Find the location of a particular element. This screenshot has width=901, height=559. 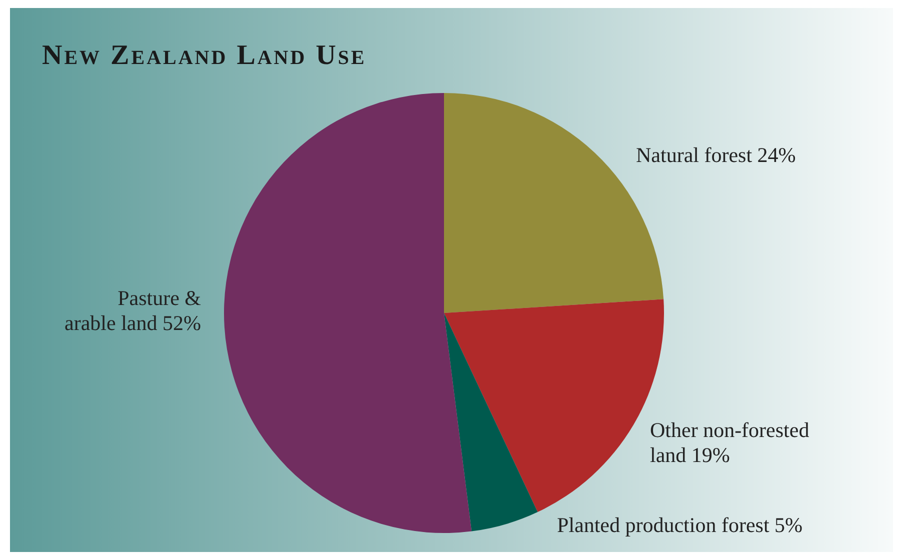

slice-label: Natural forest 24% is located at coordinates (716, 155).